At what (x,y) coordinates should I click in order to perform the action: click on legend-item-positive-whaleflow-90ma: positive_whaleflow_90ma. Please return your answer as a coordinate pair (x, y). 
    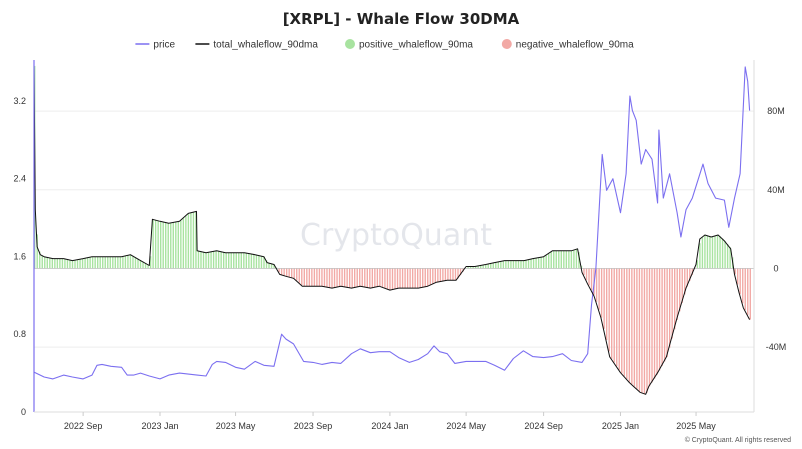
    Looking at the image, I should click on (409, 45).